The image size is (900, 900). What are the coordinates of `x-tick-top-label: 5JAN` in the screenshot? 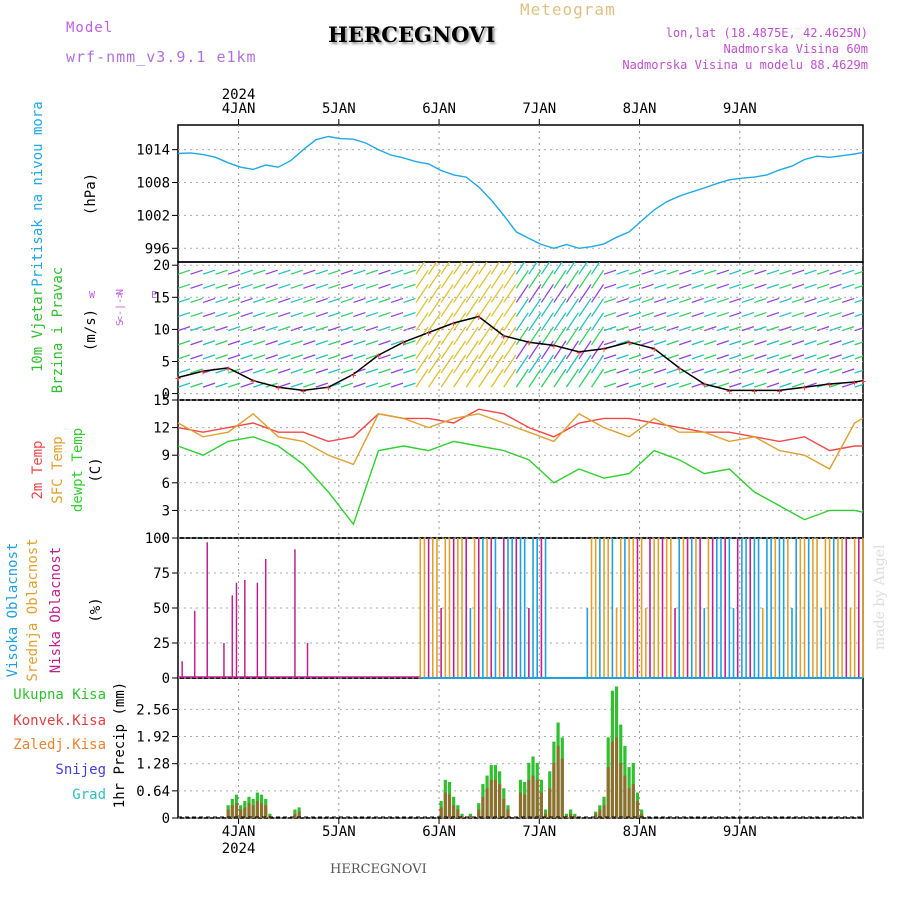 It's located at (339, 109).